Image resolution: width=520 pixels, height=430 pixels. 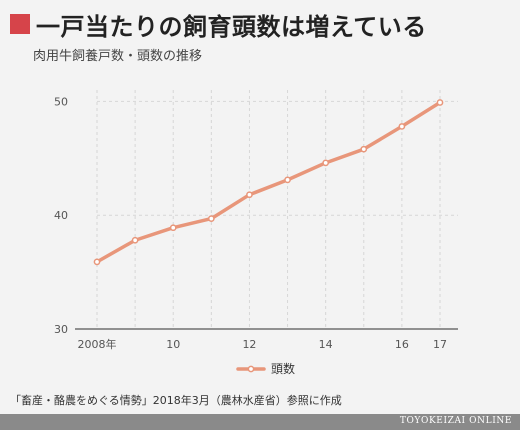 What do you see at coordinates (176, 400) in the screenshot?
I see `source-note: 「畜産・酪農をめぐる情勢」2018年3月（農林水産省）参照に作成` at bounding box center [176, 400].